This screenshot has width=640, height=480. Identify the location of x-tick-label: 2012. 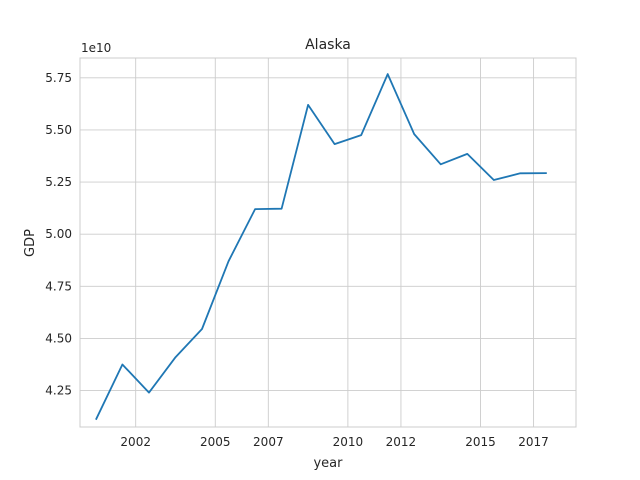
(401, 442).